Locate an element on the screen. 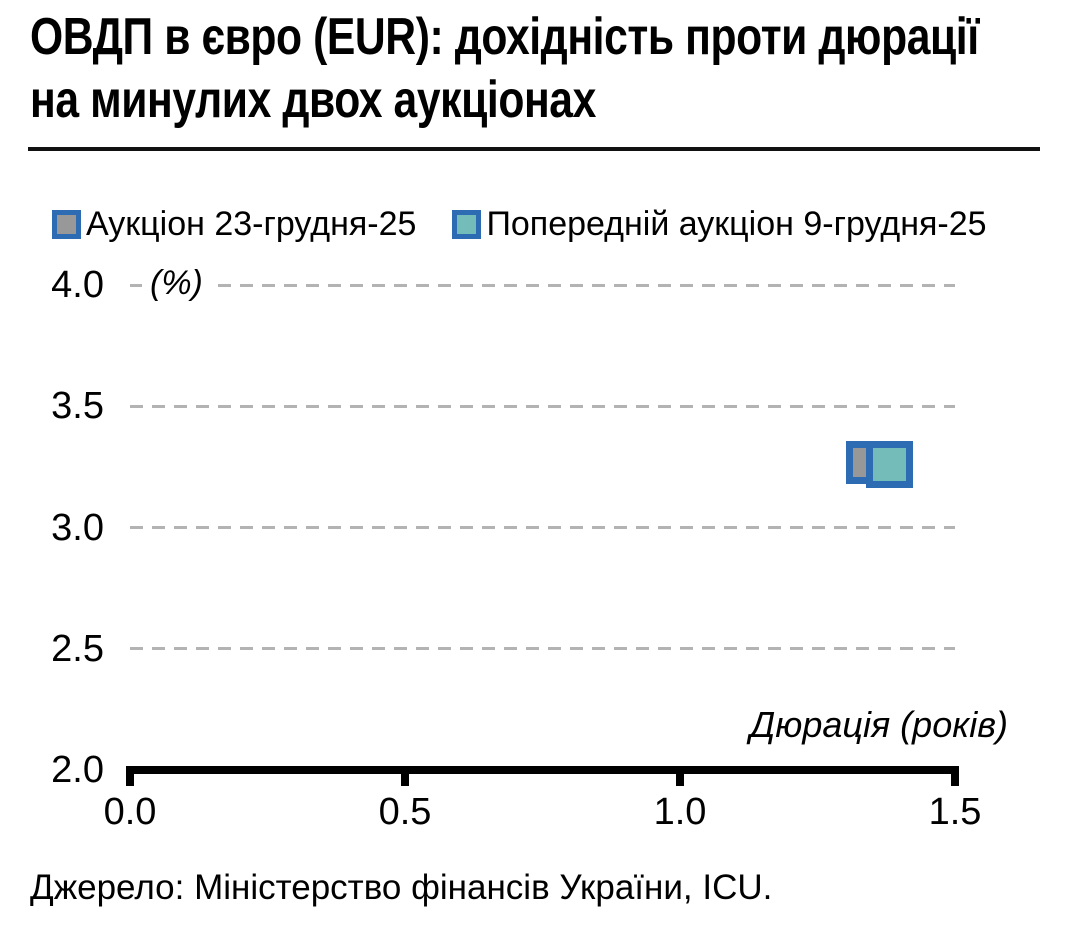 The width and height of the screenshot is (1070, 946). y-tick-label: 3.5 is located at coordinates (77, 406).